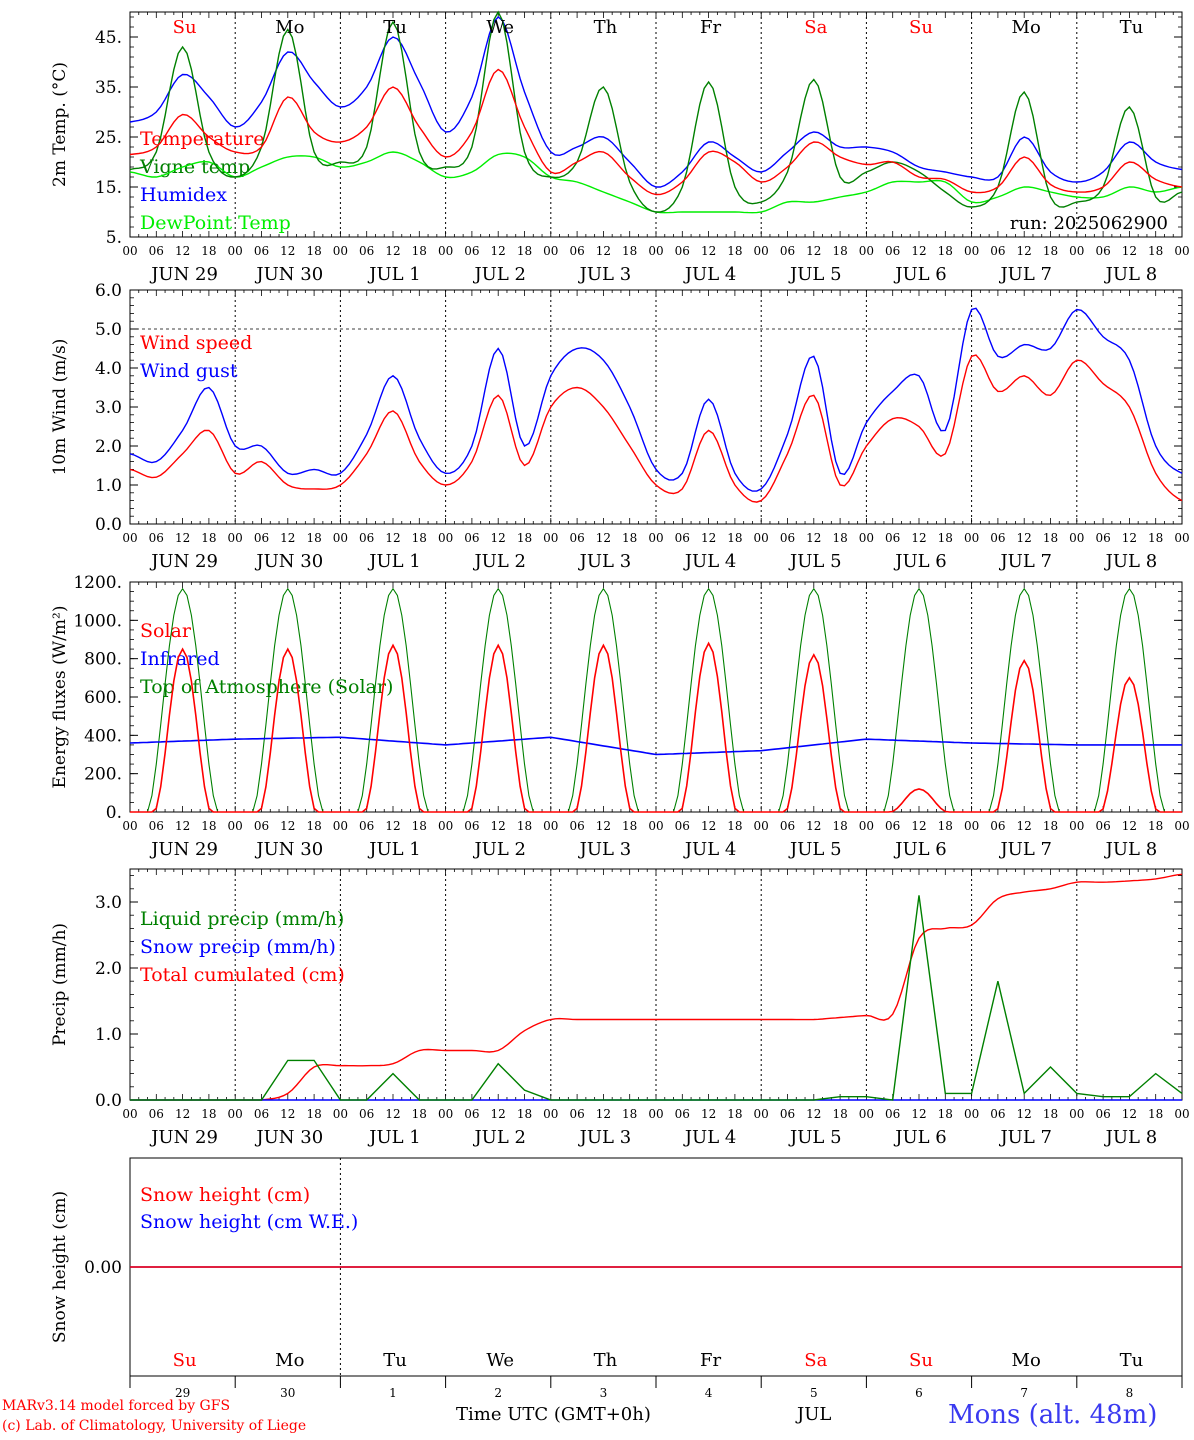 The image size is (1194, 1440). I want to click on y-axis-label: 10m Wind (m/s), so click(60, 407).